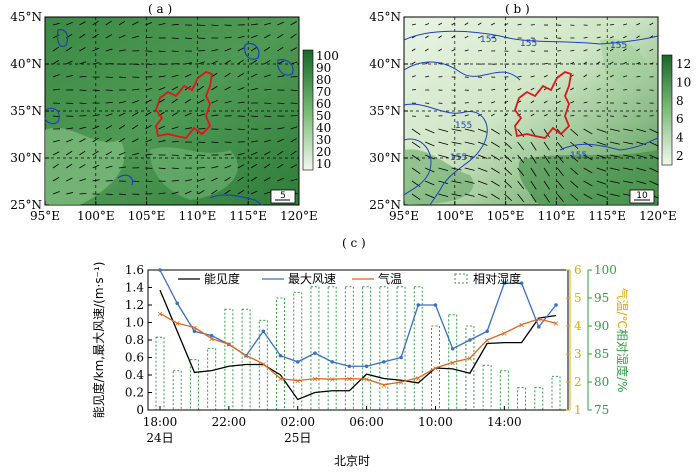 The width and height of the screenshot is (700, 473). I want to click on colorbar-tick-label: 70, so click(323, 92).